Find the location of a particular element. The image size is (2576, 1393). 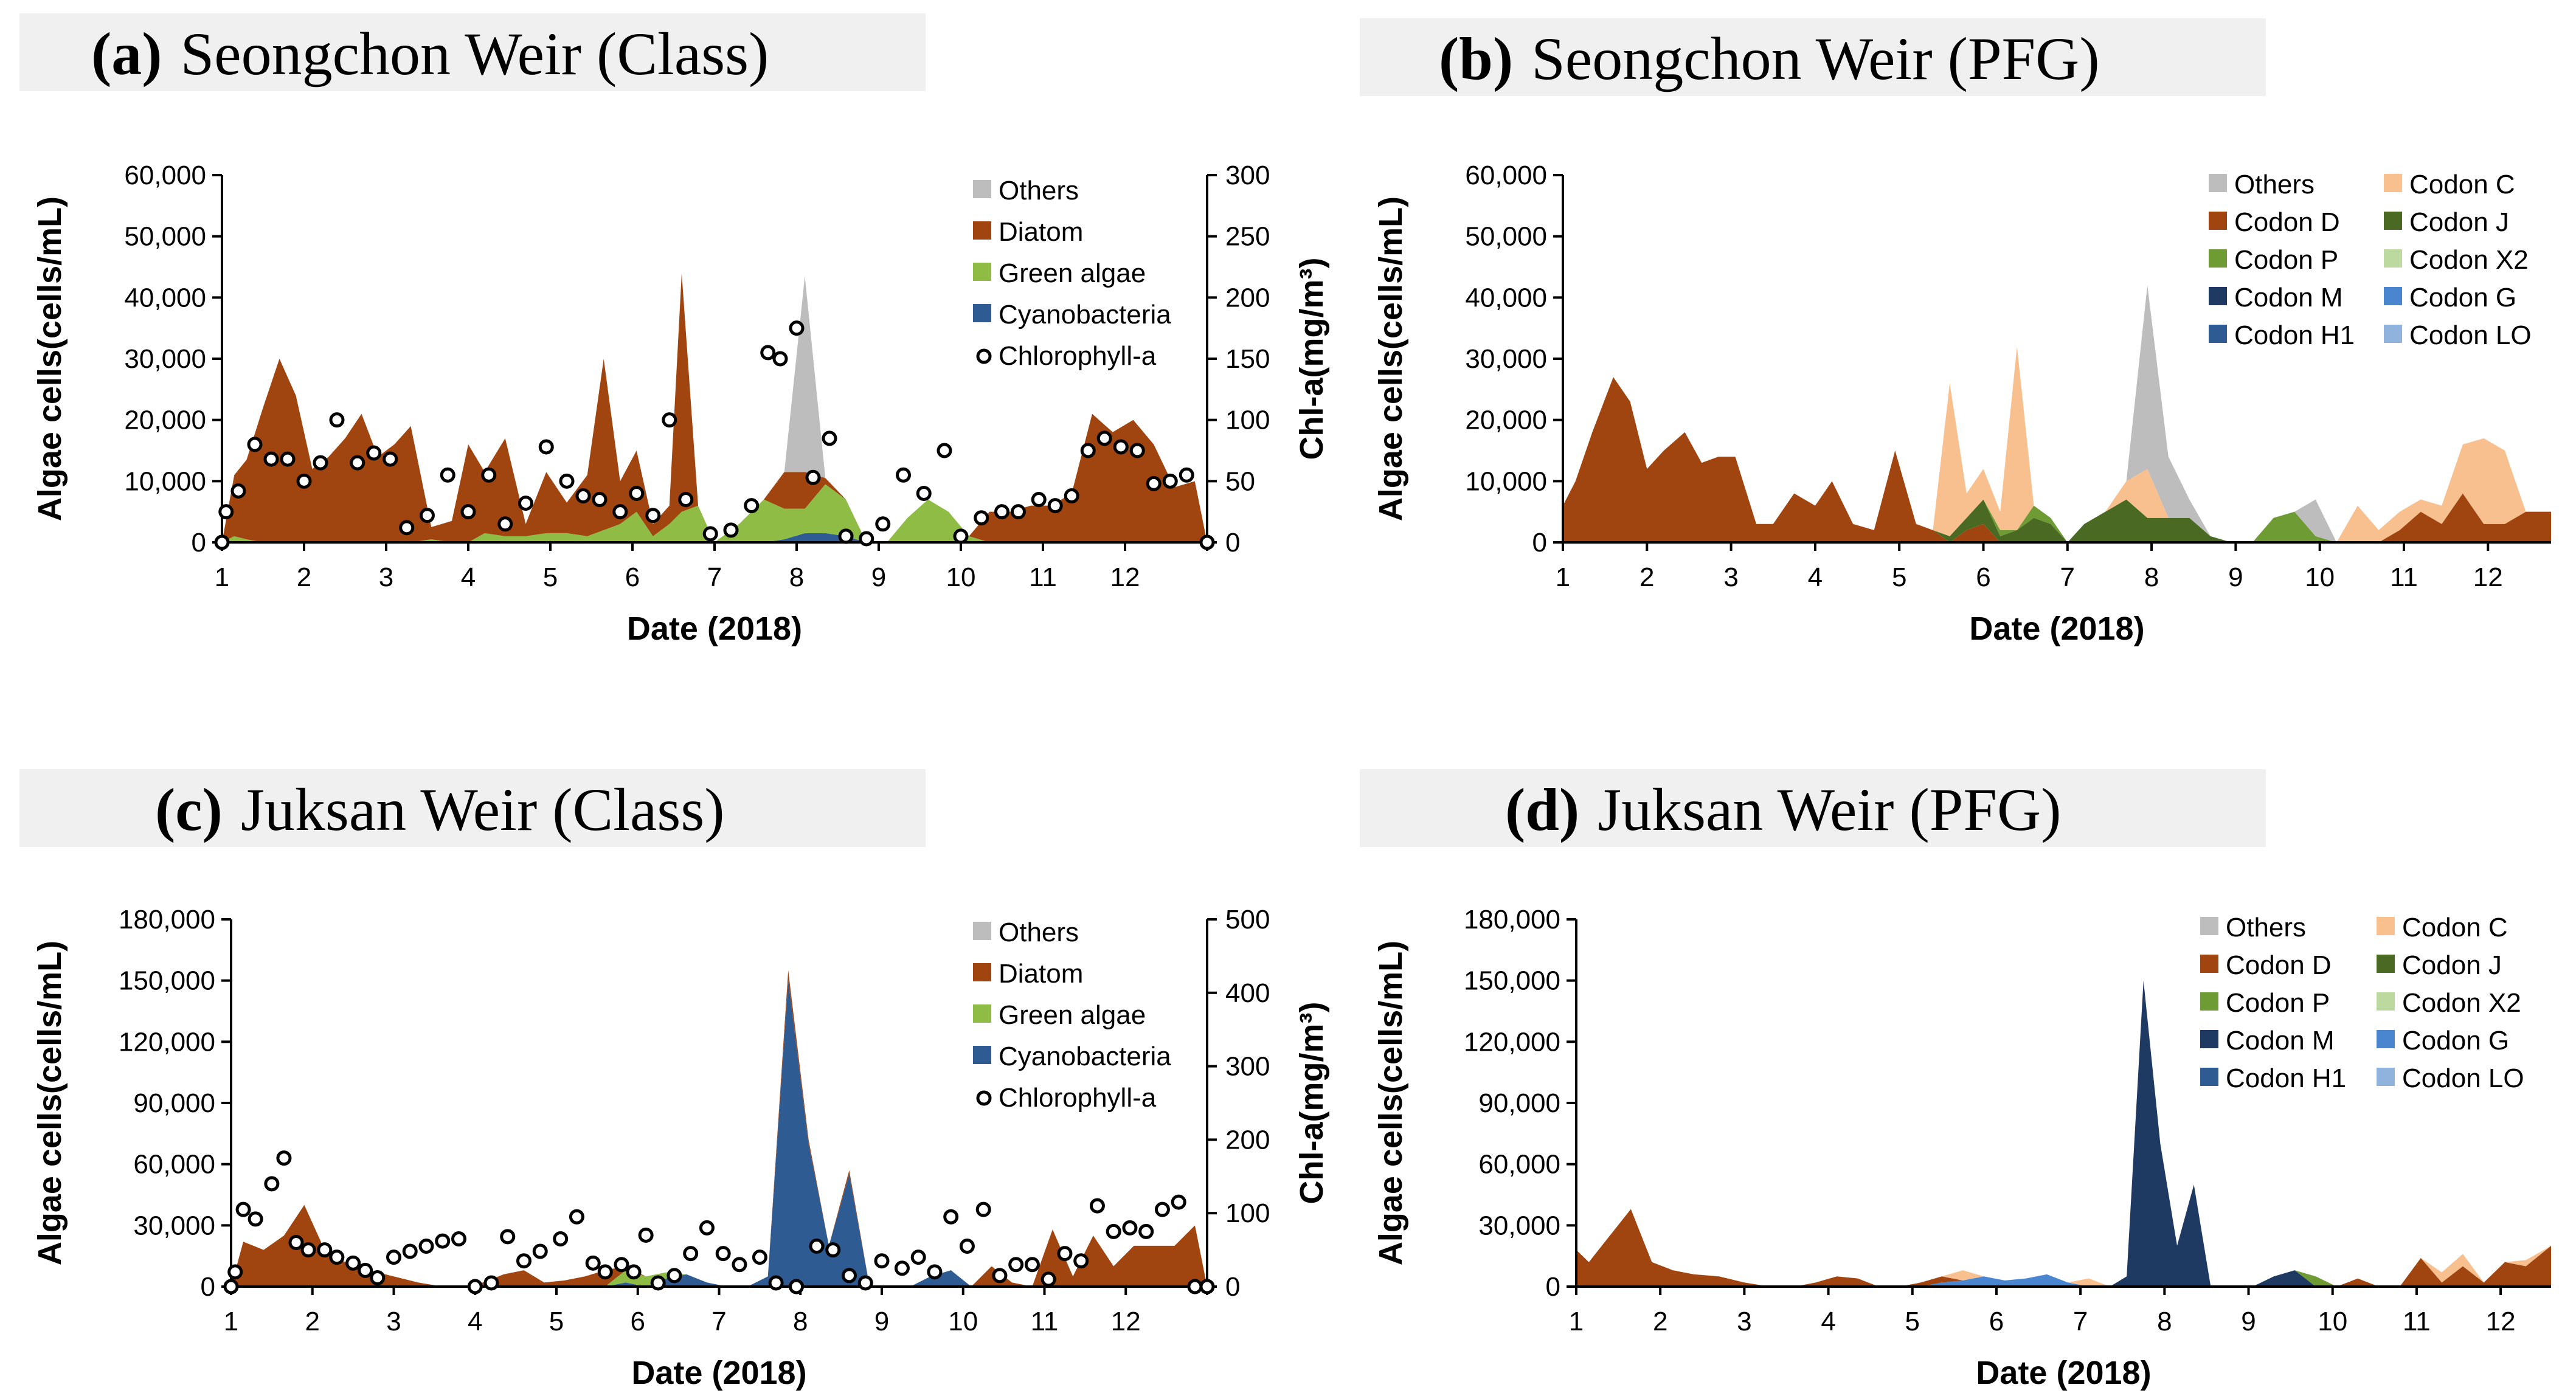

panel-a-y-tick-label: 60,000 is located at coordinates (165, 175).